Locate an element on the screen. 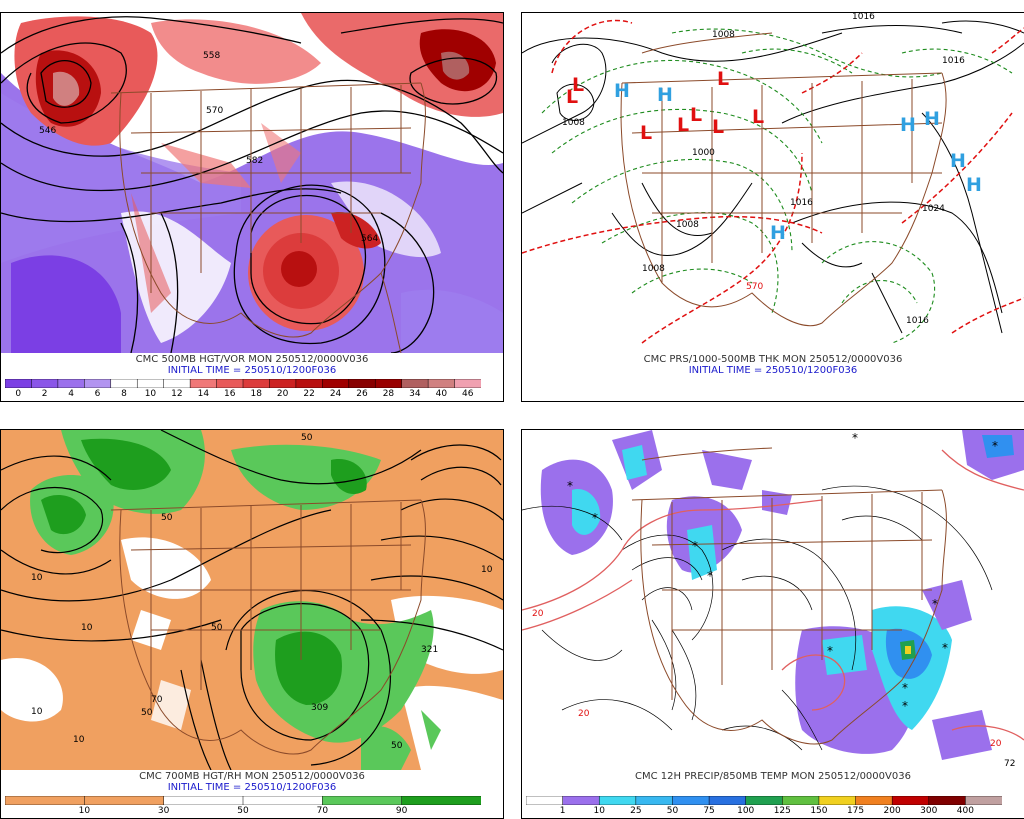 The height and width of the screenshot is (819, 1024). colorbar-label: 8 is located at coordinates (124, 394).